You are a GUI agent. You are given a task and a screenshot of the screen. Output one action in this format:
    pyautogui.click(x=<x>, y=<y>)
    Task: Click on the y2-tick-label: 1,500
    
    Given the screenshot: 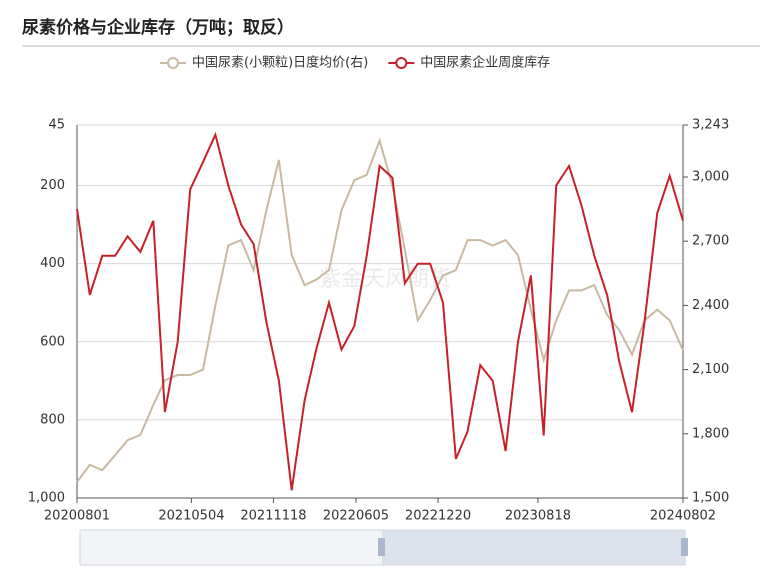 What is the action you would take?
    pyautogui.click(x=710, y=498)
    